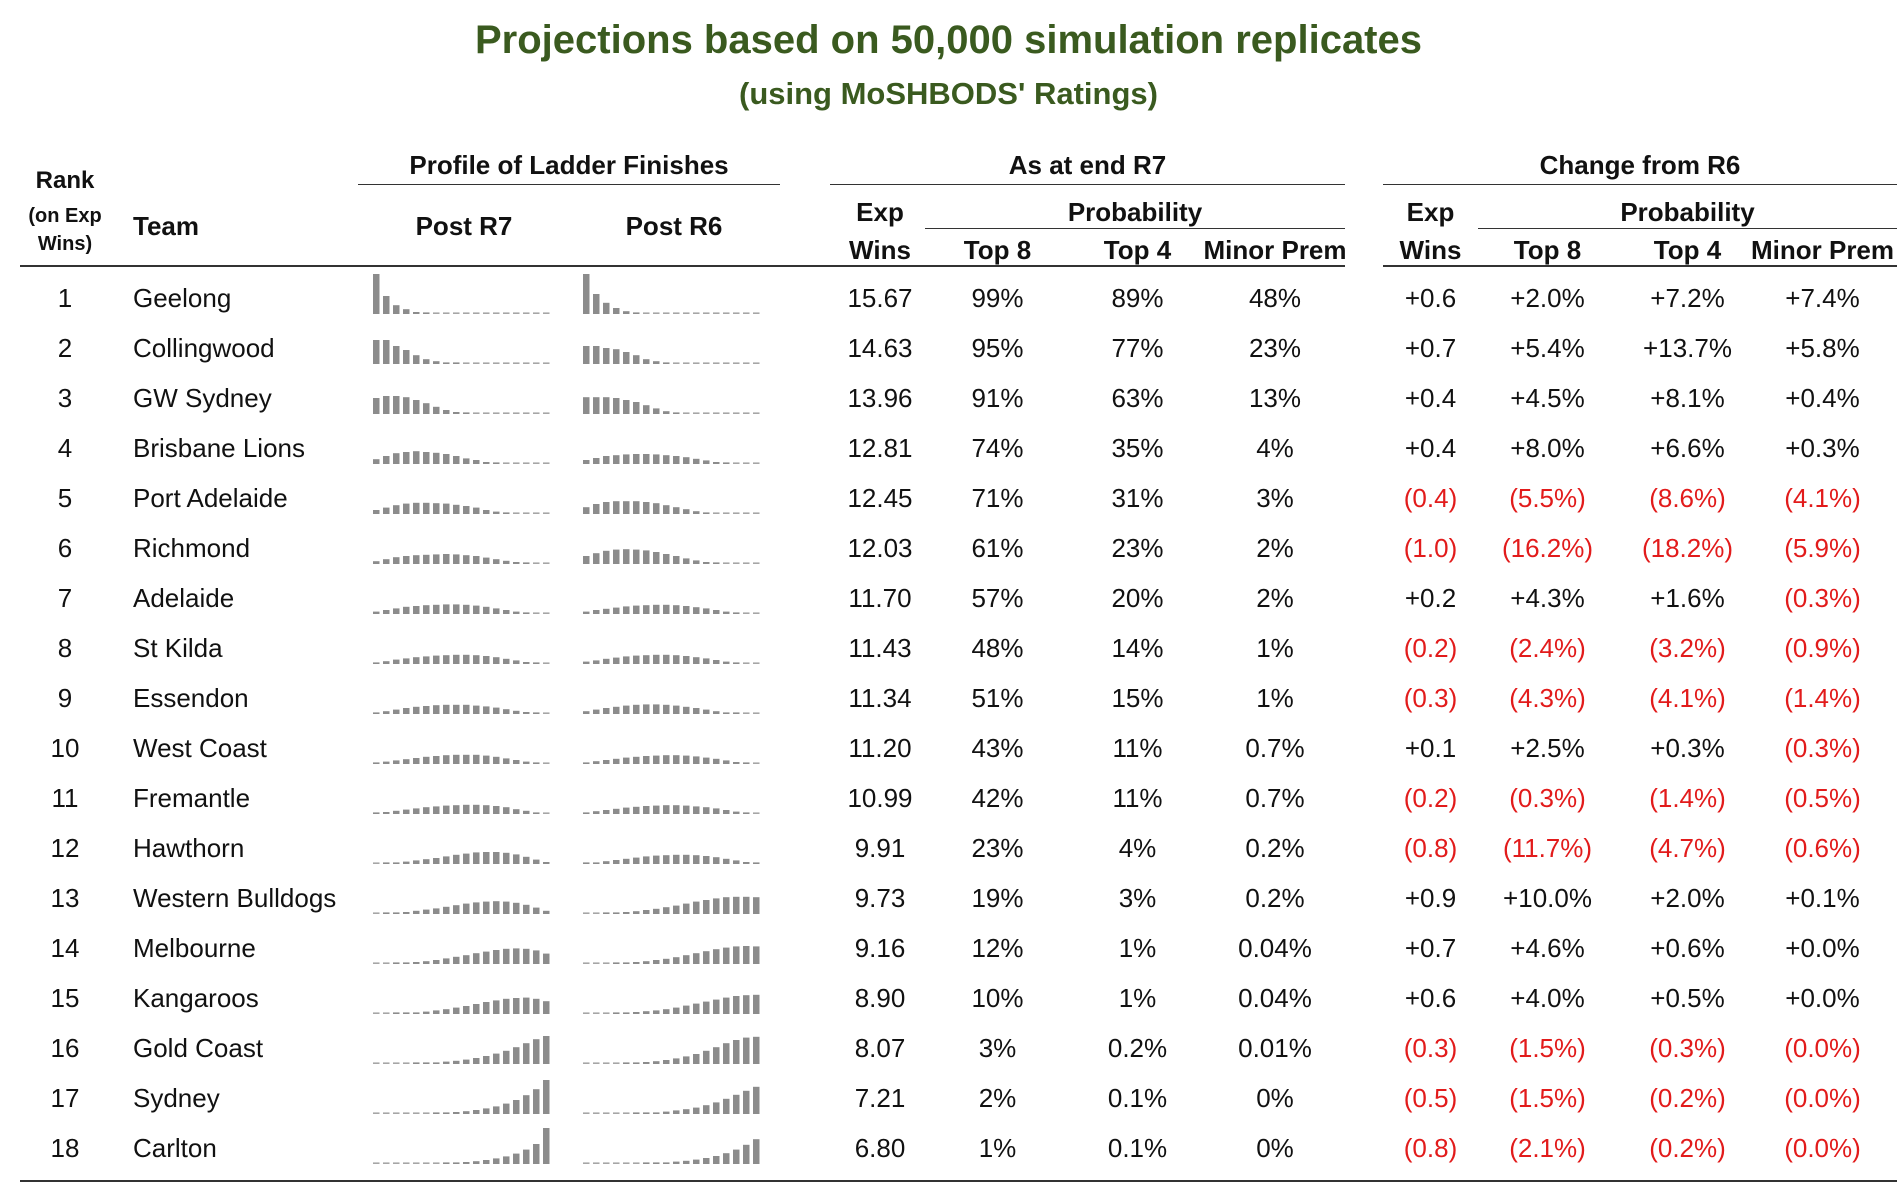 The image size is (1897, 1182). What do you see at coordinates (196, 998) in the screenshot?
I see `cell-team: Kangaroos` at bounding box center [196, 998].